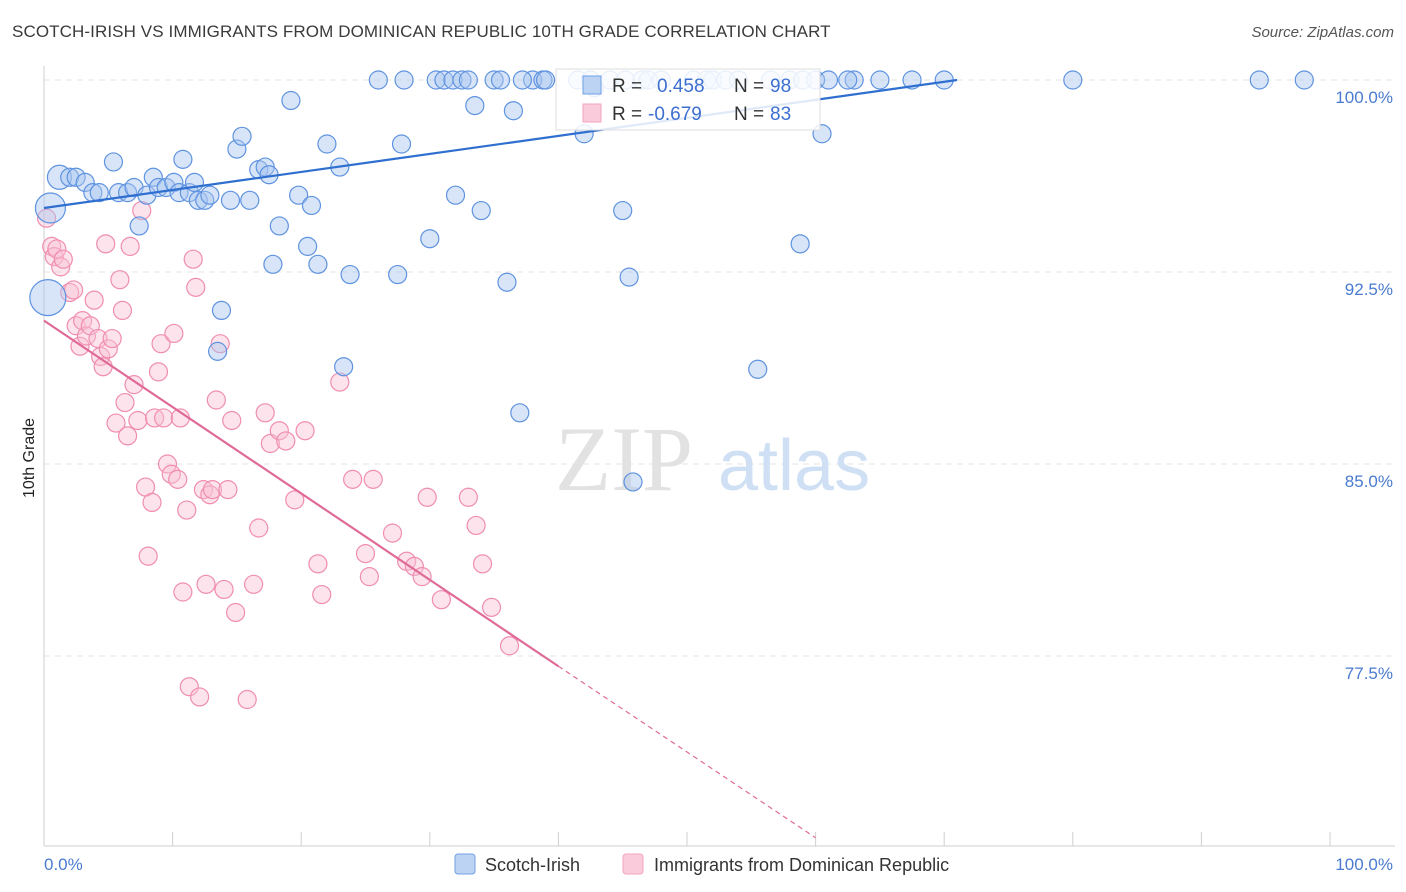  What do you see at coordinates (1369, 481) in the screenshot?
I see `y-tick-label: 85.0%` at bounding box center [1369, 481].